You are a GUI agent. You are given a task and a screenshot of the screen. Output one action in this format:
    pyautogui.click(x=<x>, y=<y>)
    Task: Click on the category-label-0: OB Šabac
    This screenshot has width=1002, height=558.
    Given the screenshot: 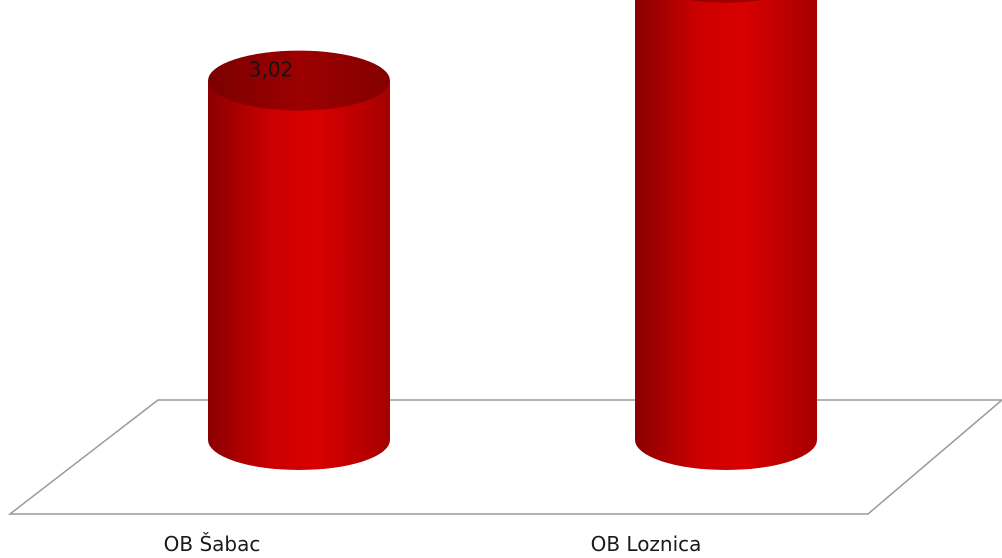 What is the action you would take?
    pyautogui.click(x=212, y=544)
    